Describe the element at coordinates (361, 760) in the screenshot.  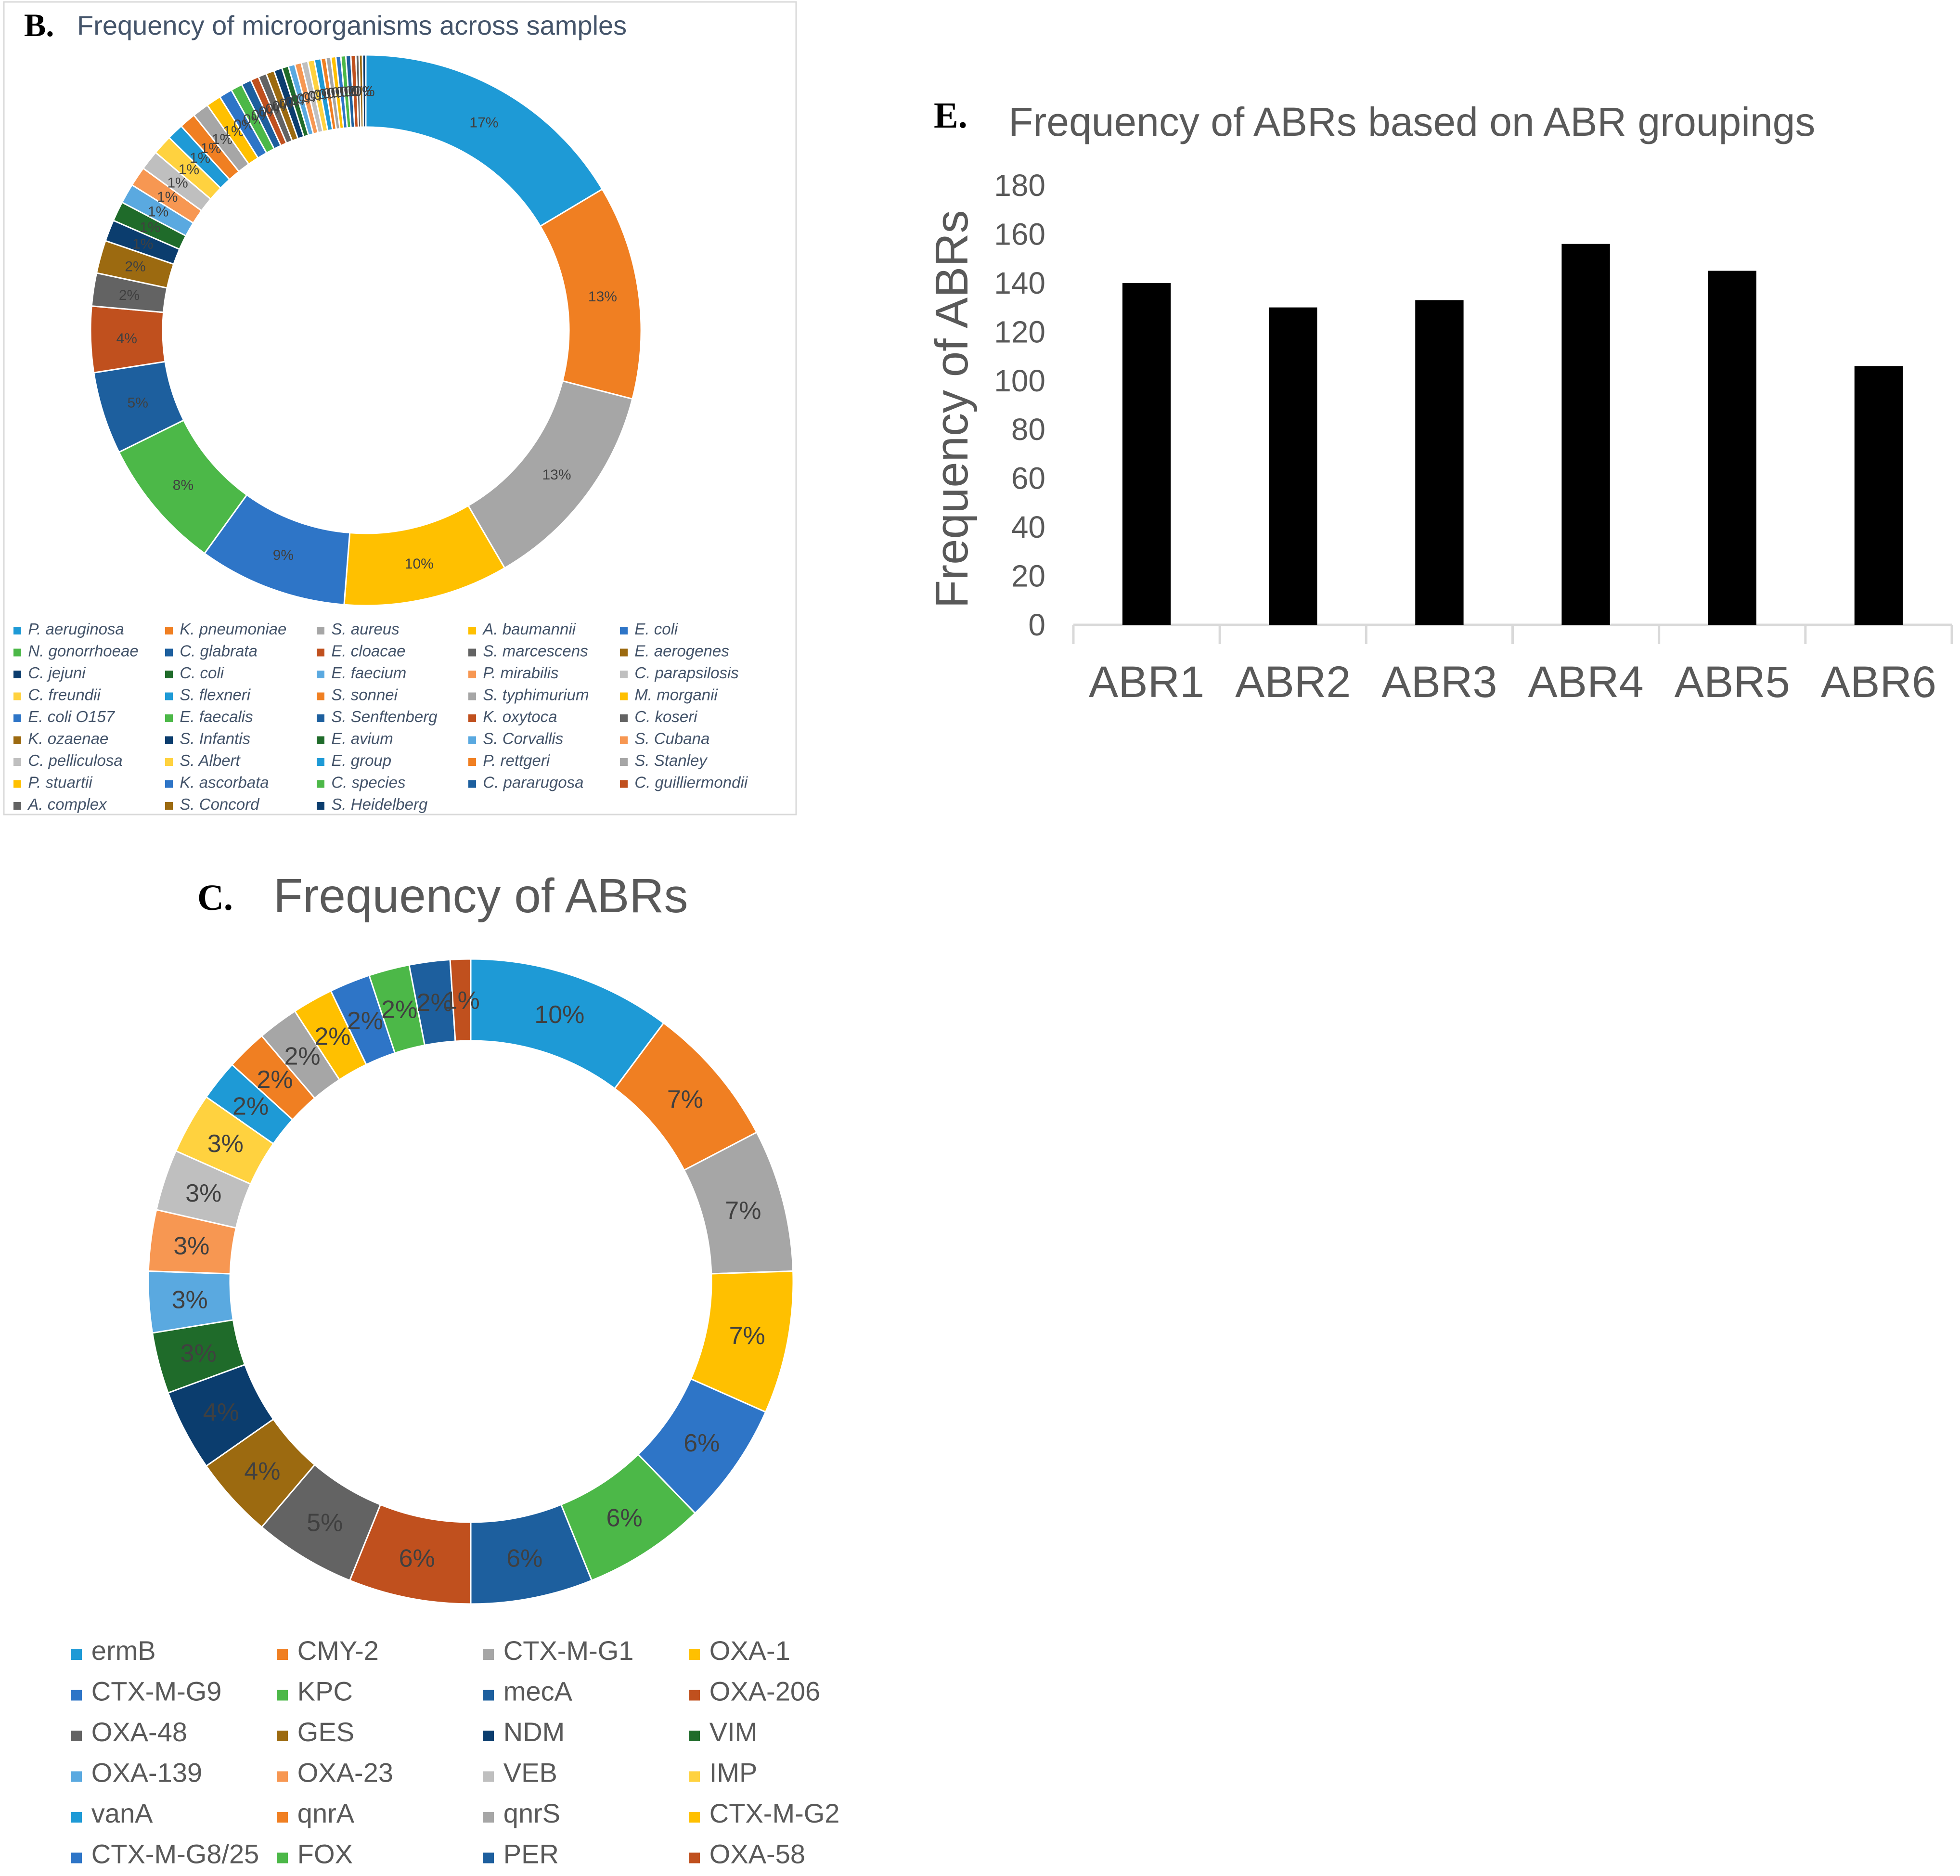
I see `microorganism-legend-item-e-group: E. group` at that location.